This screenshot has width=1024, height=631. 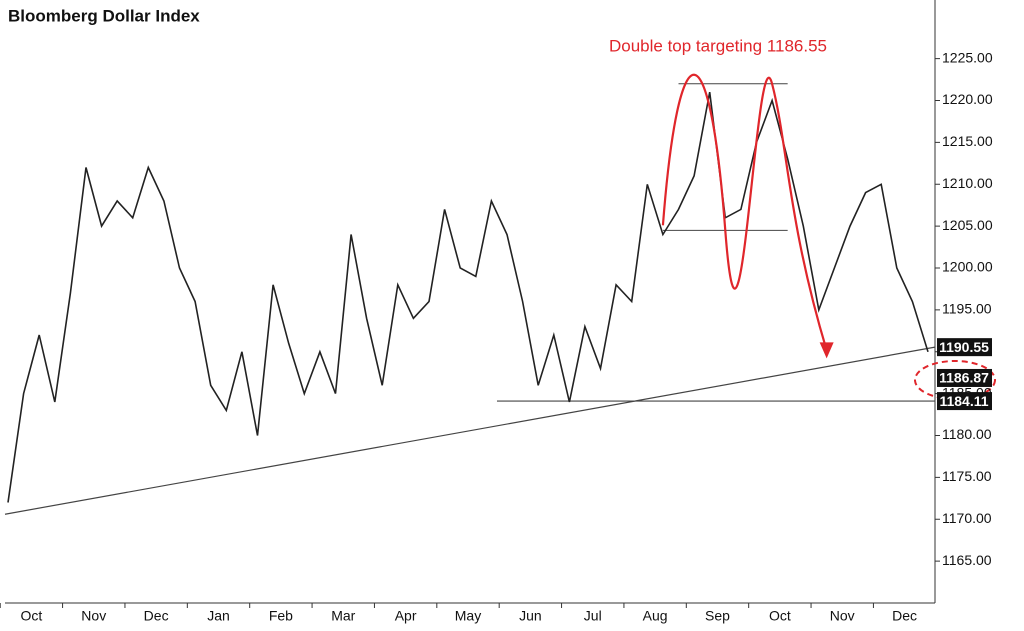 What do you see at coordinates (967, 309) in the screenshot?
I see `y-tick-label: 1195.00` at bounding box center [967, 309].